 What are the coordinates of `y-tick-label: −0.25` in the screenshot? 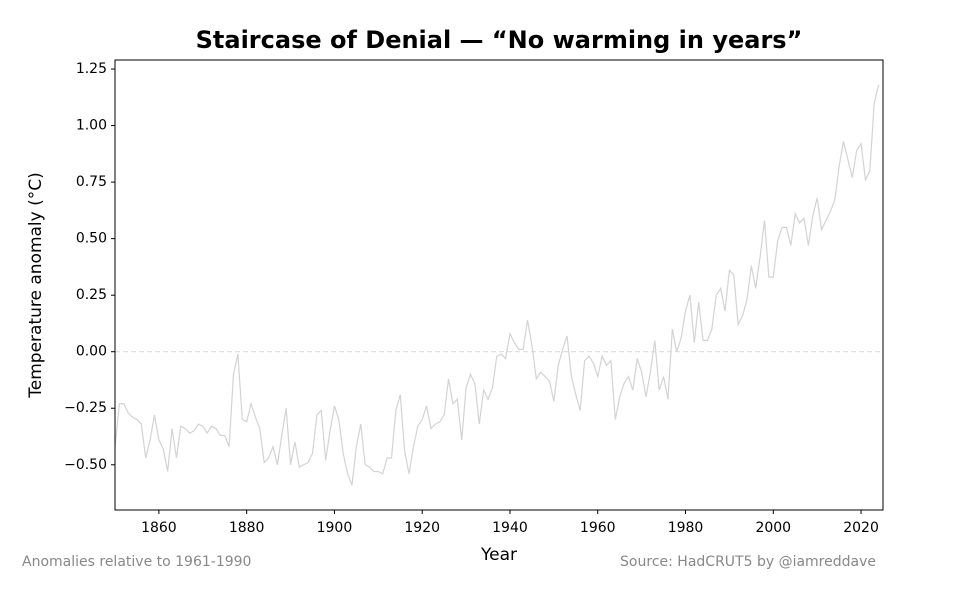 It's located at (85, 408).